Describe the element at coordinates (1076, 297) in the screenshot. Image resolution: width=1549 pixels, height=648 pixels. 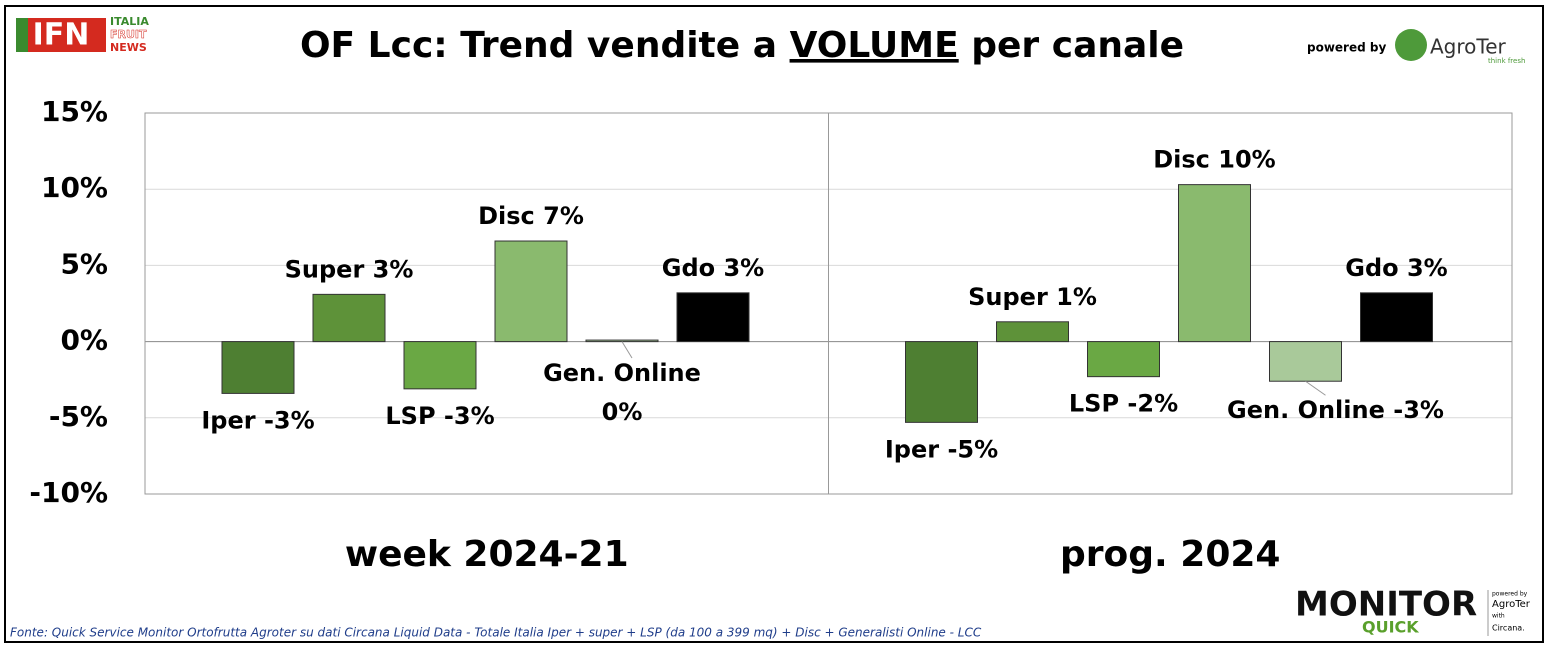
I see `data-label-value: 1%` at that location.